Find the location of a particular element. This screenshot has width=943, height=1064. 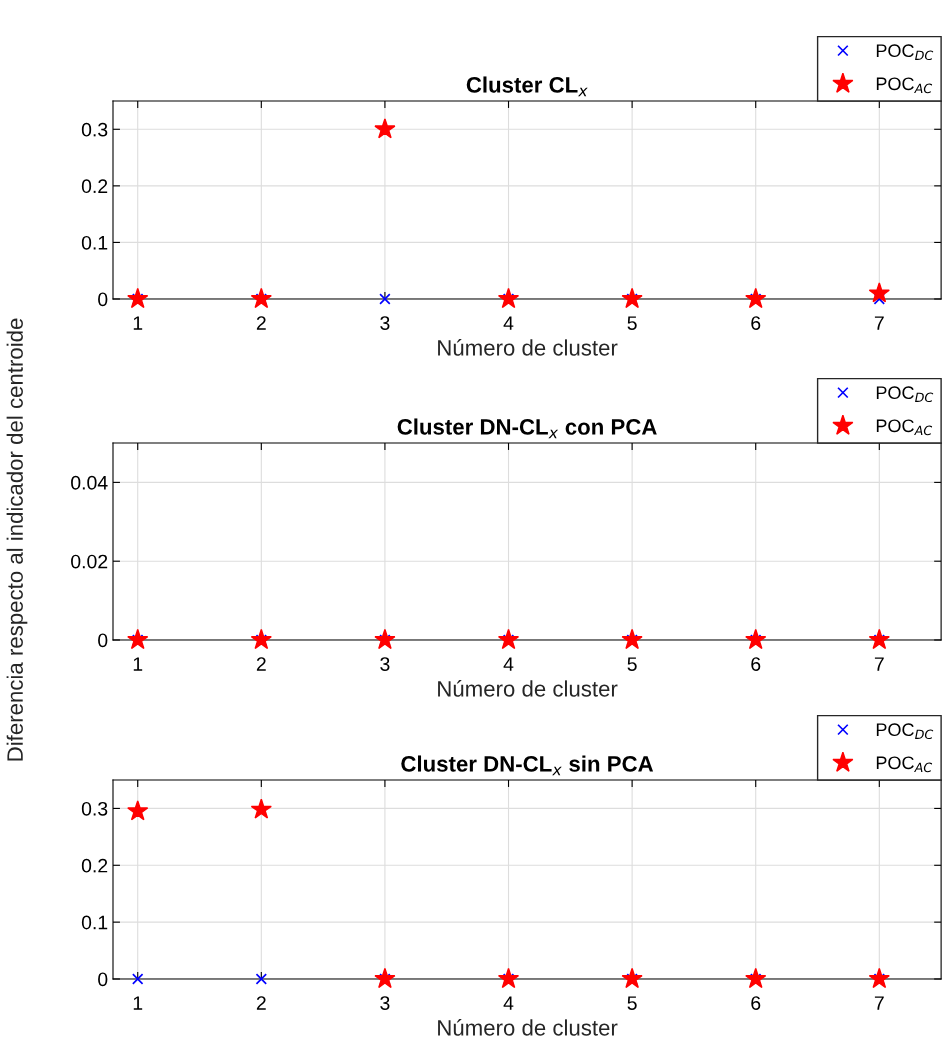

y-tick-label: 0.04 is located at coordinates (89, 482).